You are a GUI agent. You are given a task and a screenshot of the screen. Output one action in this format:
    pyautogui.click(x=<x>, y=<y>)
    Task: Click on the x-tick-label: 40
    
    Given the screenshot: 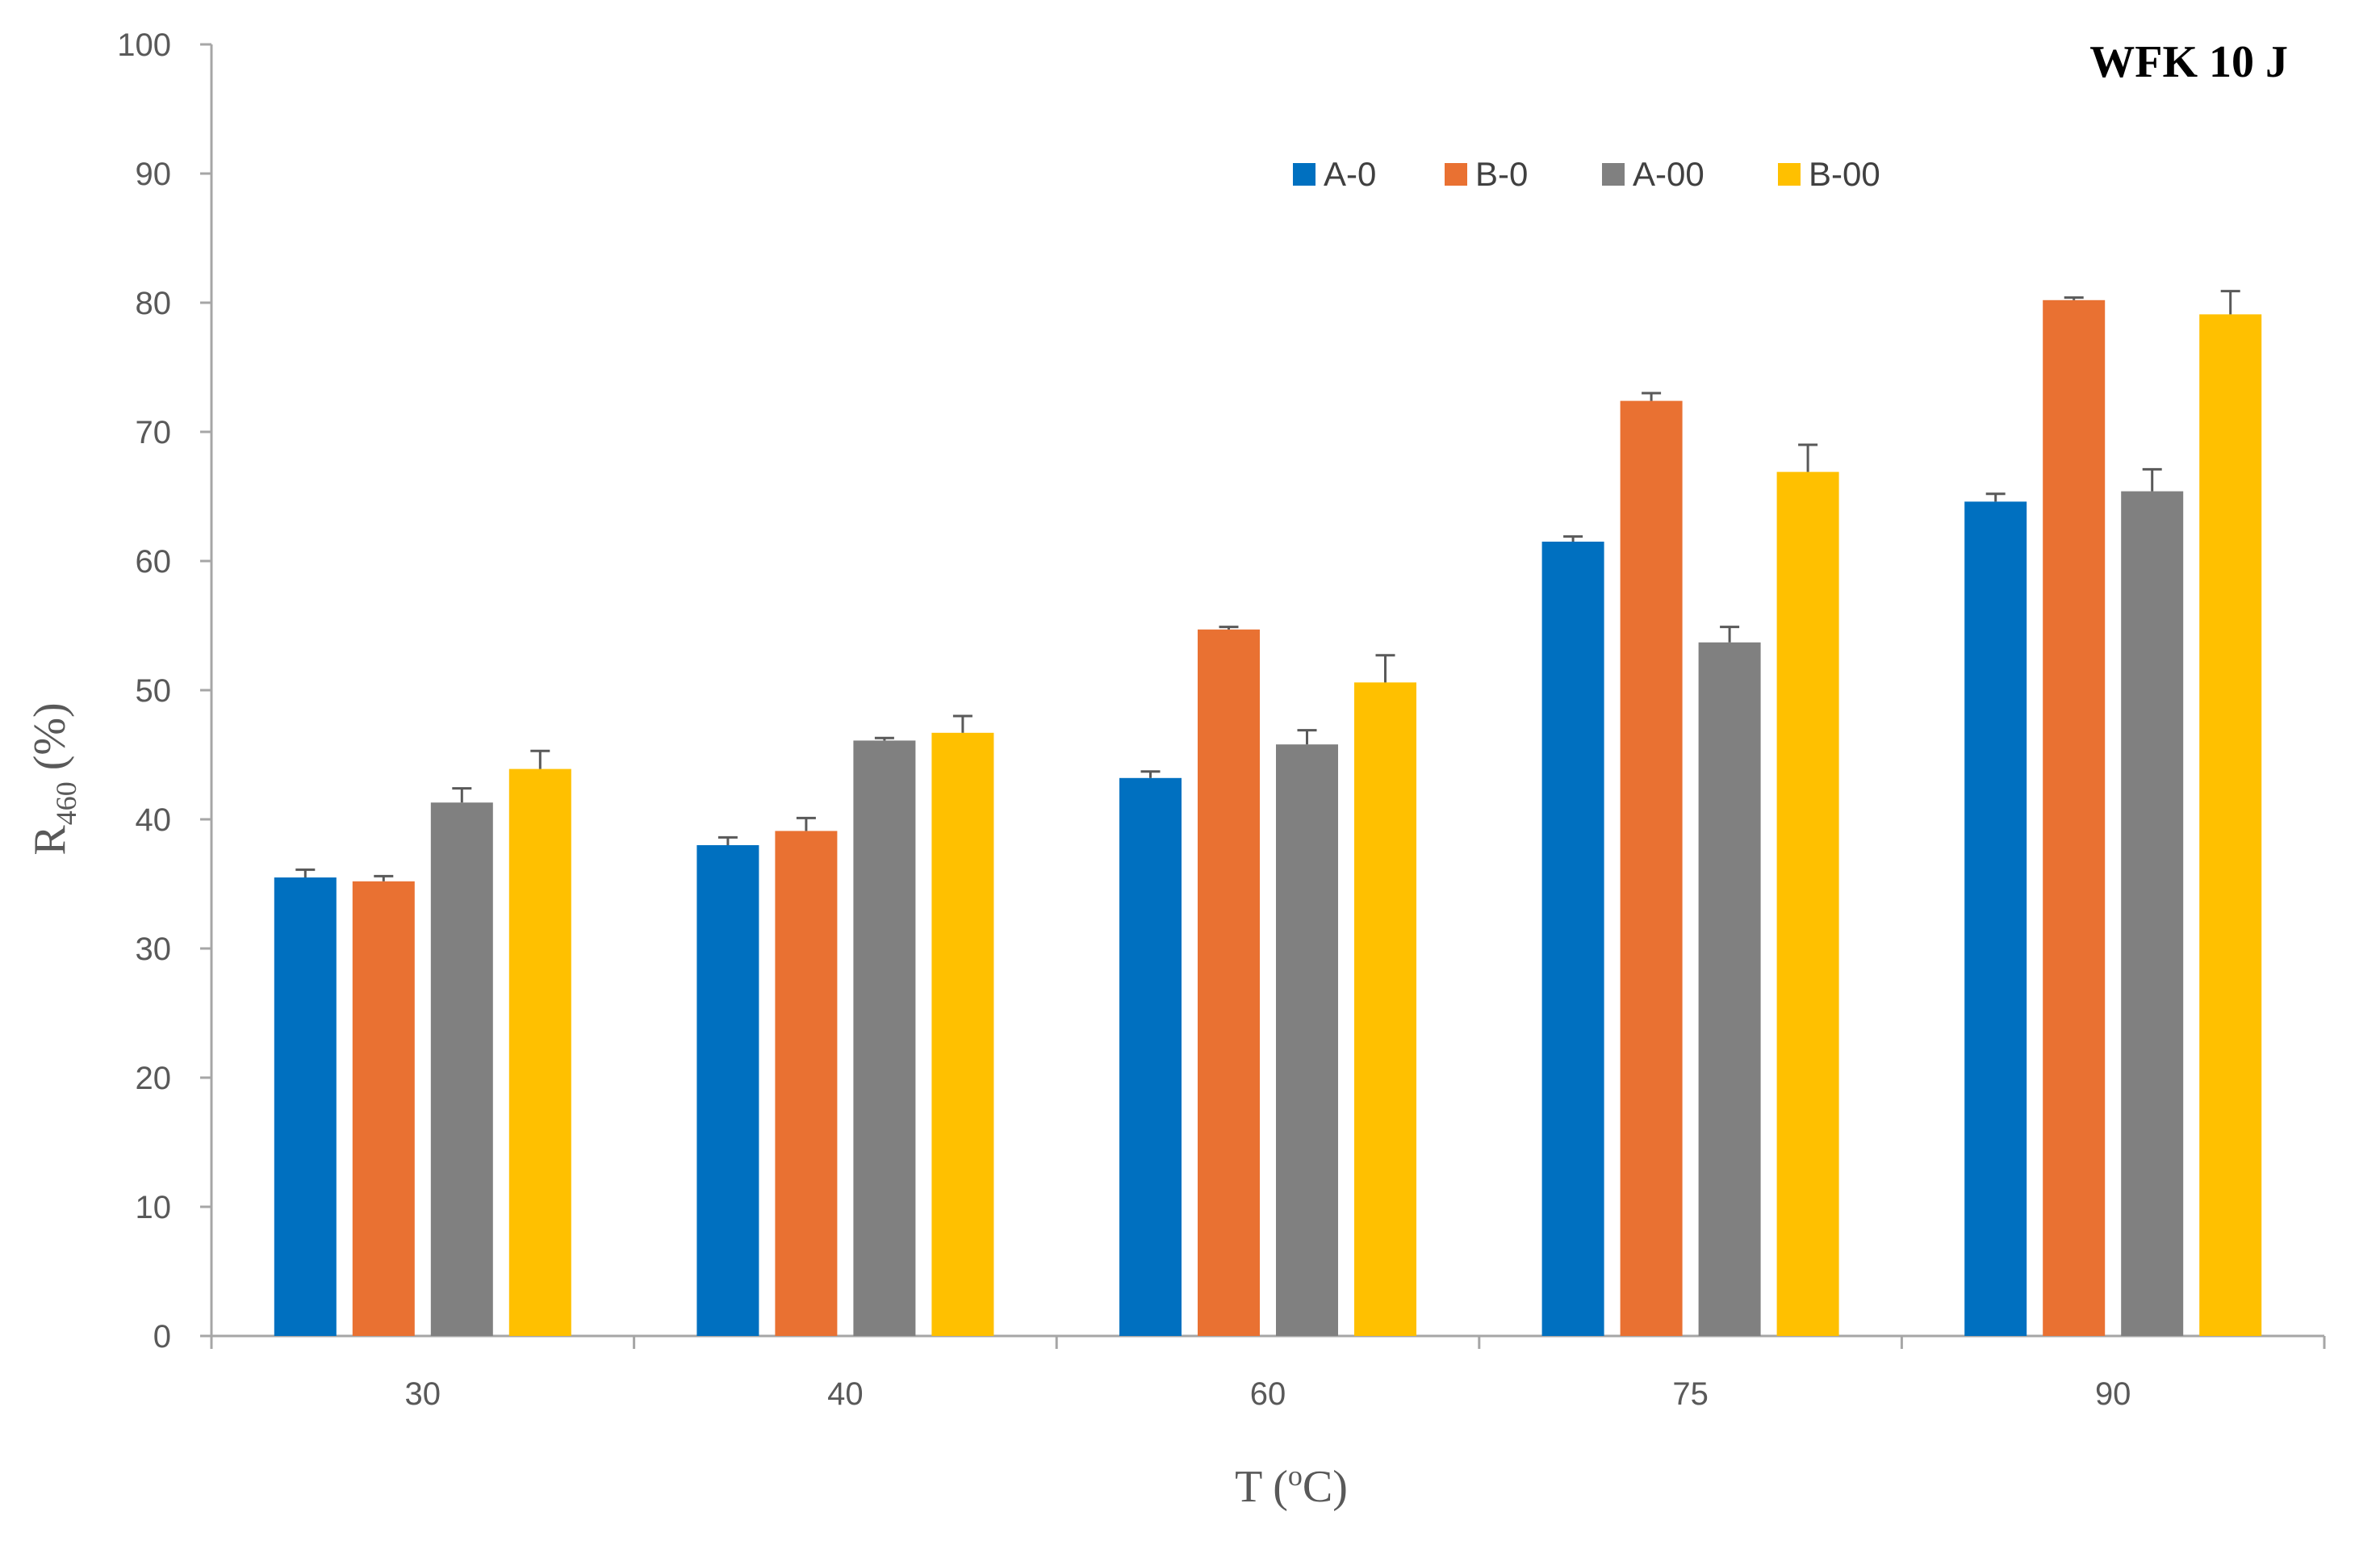 What is the action you would take?
    pyautogui.click(x=845, y=1394)
    